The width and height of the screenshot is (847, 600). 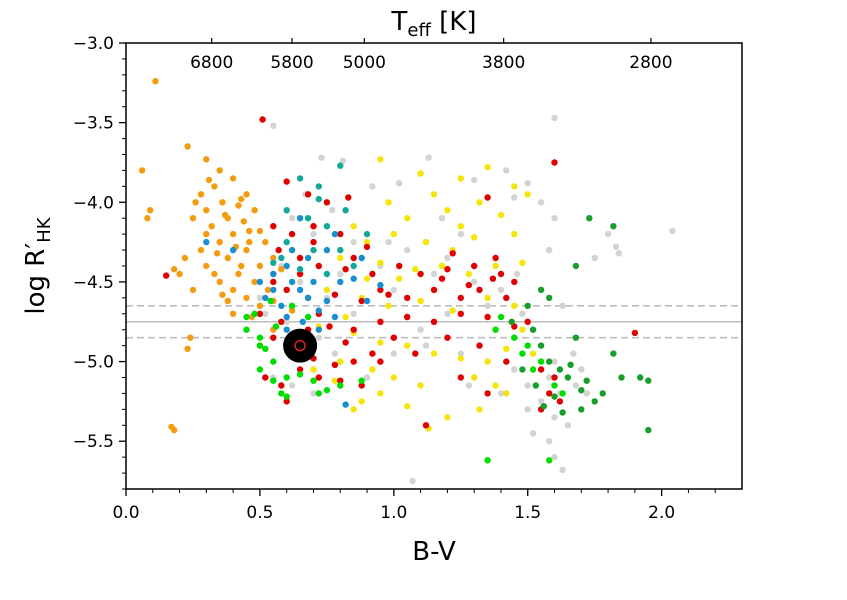 I want to click on highlight-marker, so click(x=300, y=345).